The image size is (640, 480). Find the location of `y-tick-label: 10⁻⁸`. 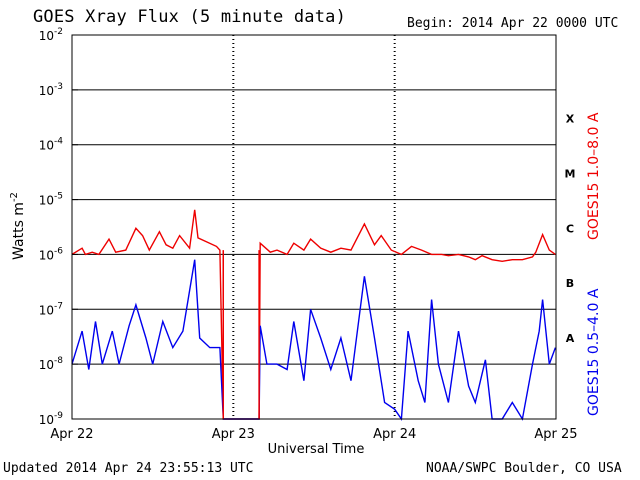

y-tick-label: 10⁻⁸ is located at coordinates (51, 364).